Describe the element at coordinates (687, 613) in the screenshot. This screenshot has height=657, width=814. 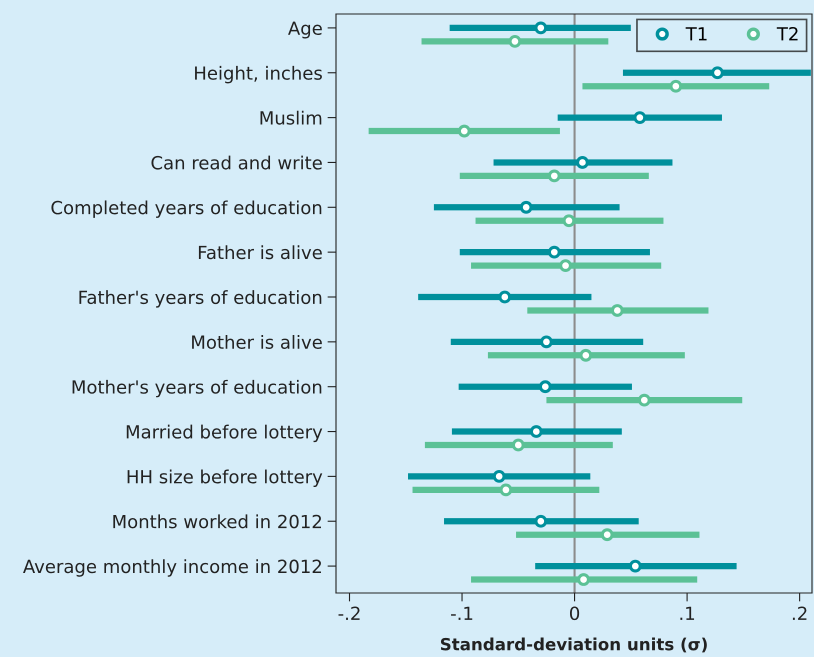
I see `x-tick-label: .1` at that location.